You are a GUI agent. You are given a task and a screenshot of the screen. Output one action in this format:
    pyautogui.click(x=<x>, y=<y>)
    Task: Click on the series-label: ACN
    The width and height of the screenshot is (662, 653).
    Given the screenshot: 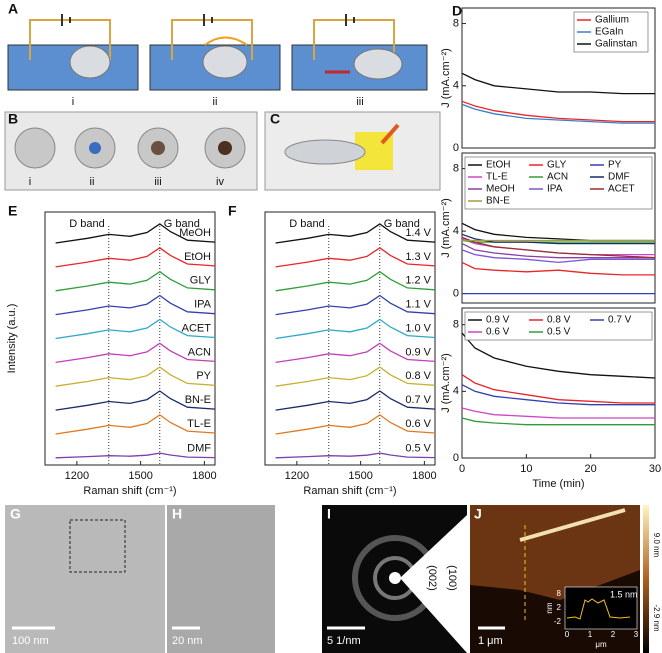 What is the action you would take?
    pyautogui.click(x=199, y=352)
    